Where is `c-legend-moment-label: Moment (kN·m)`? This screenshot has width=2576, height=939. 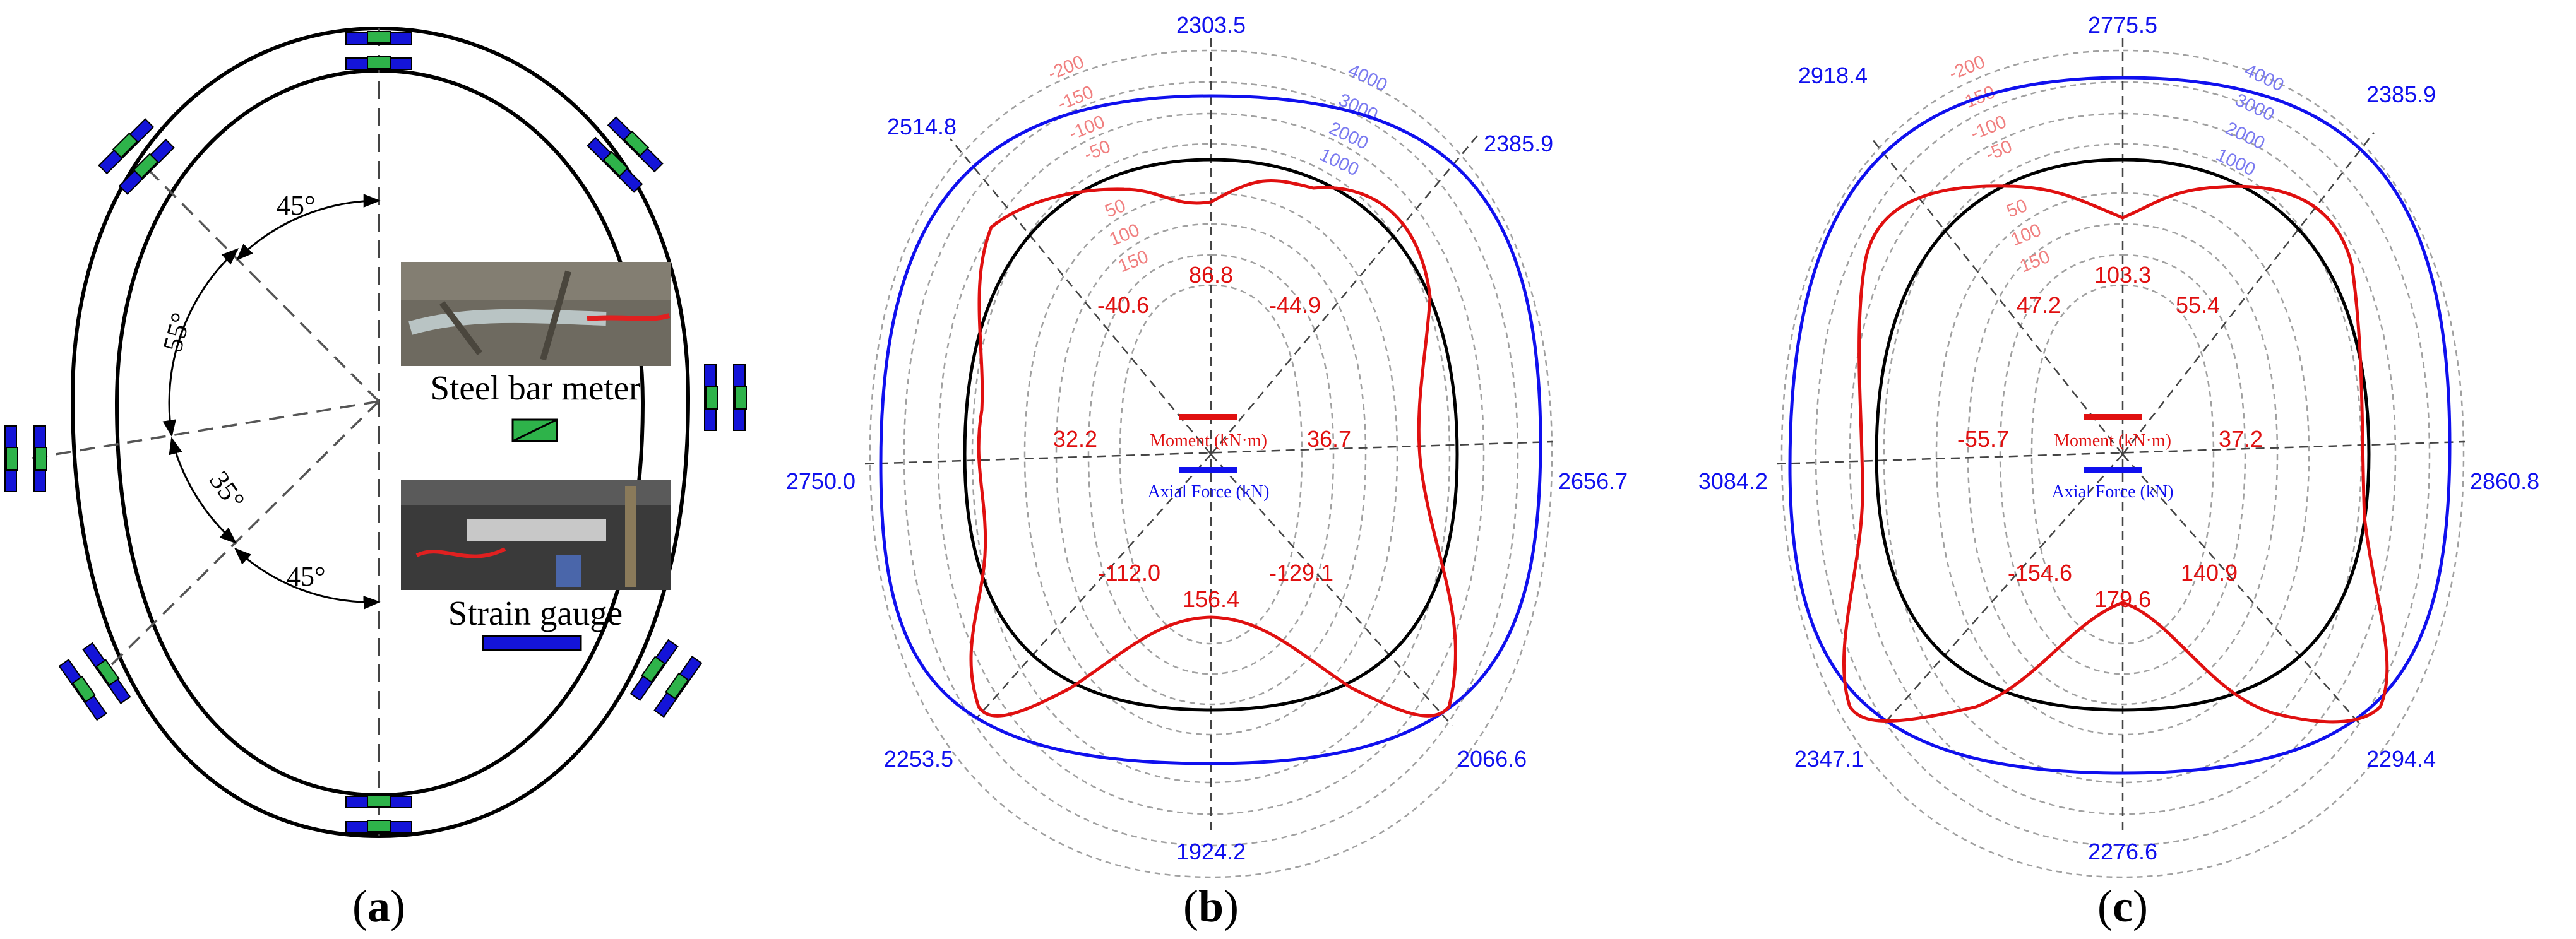
c-legend-moment-label: Moment (kN·m) is located at coordinates (2112, 441).